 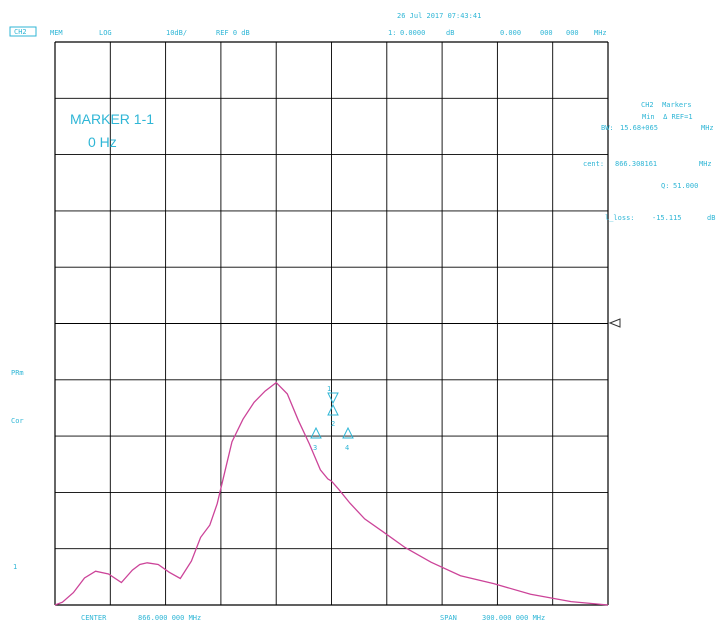 I want to click on format-label: MEM, so click(x=56, y=33).